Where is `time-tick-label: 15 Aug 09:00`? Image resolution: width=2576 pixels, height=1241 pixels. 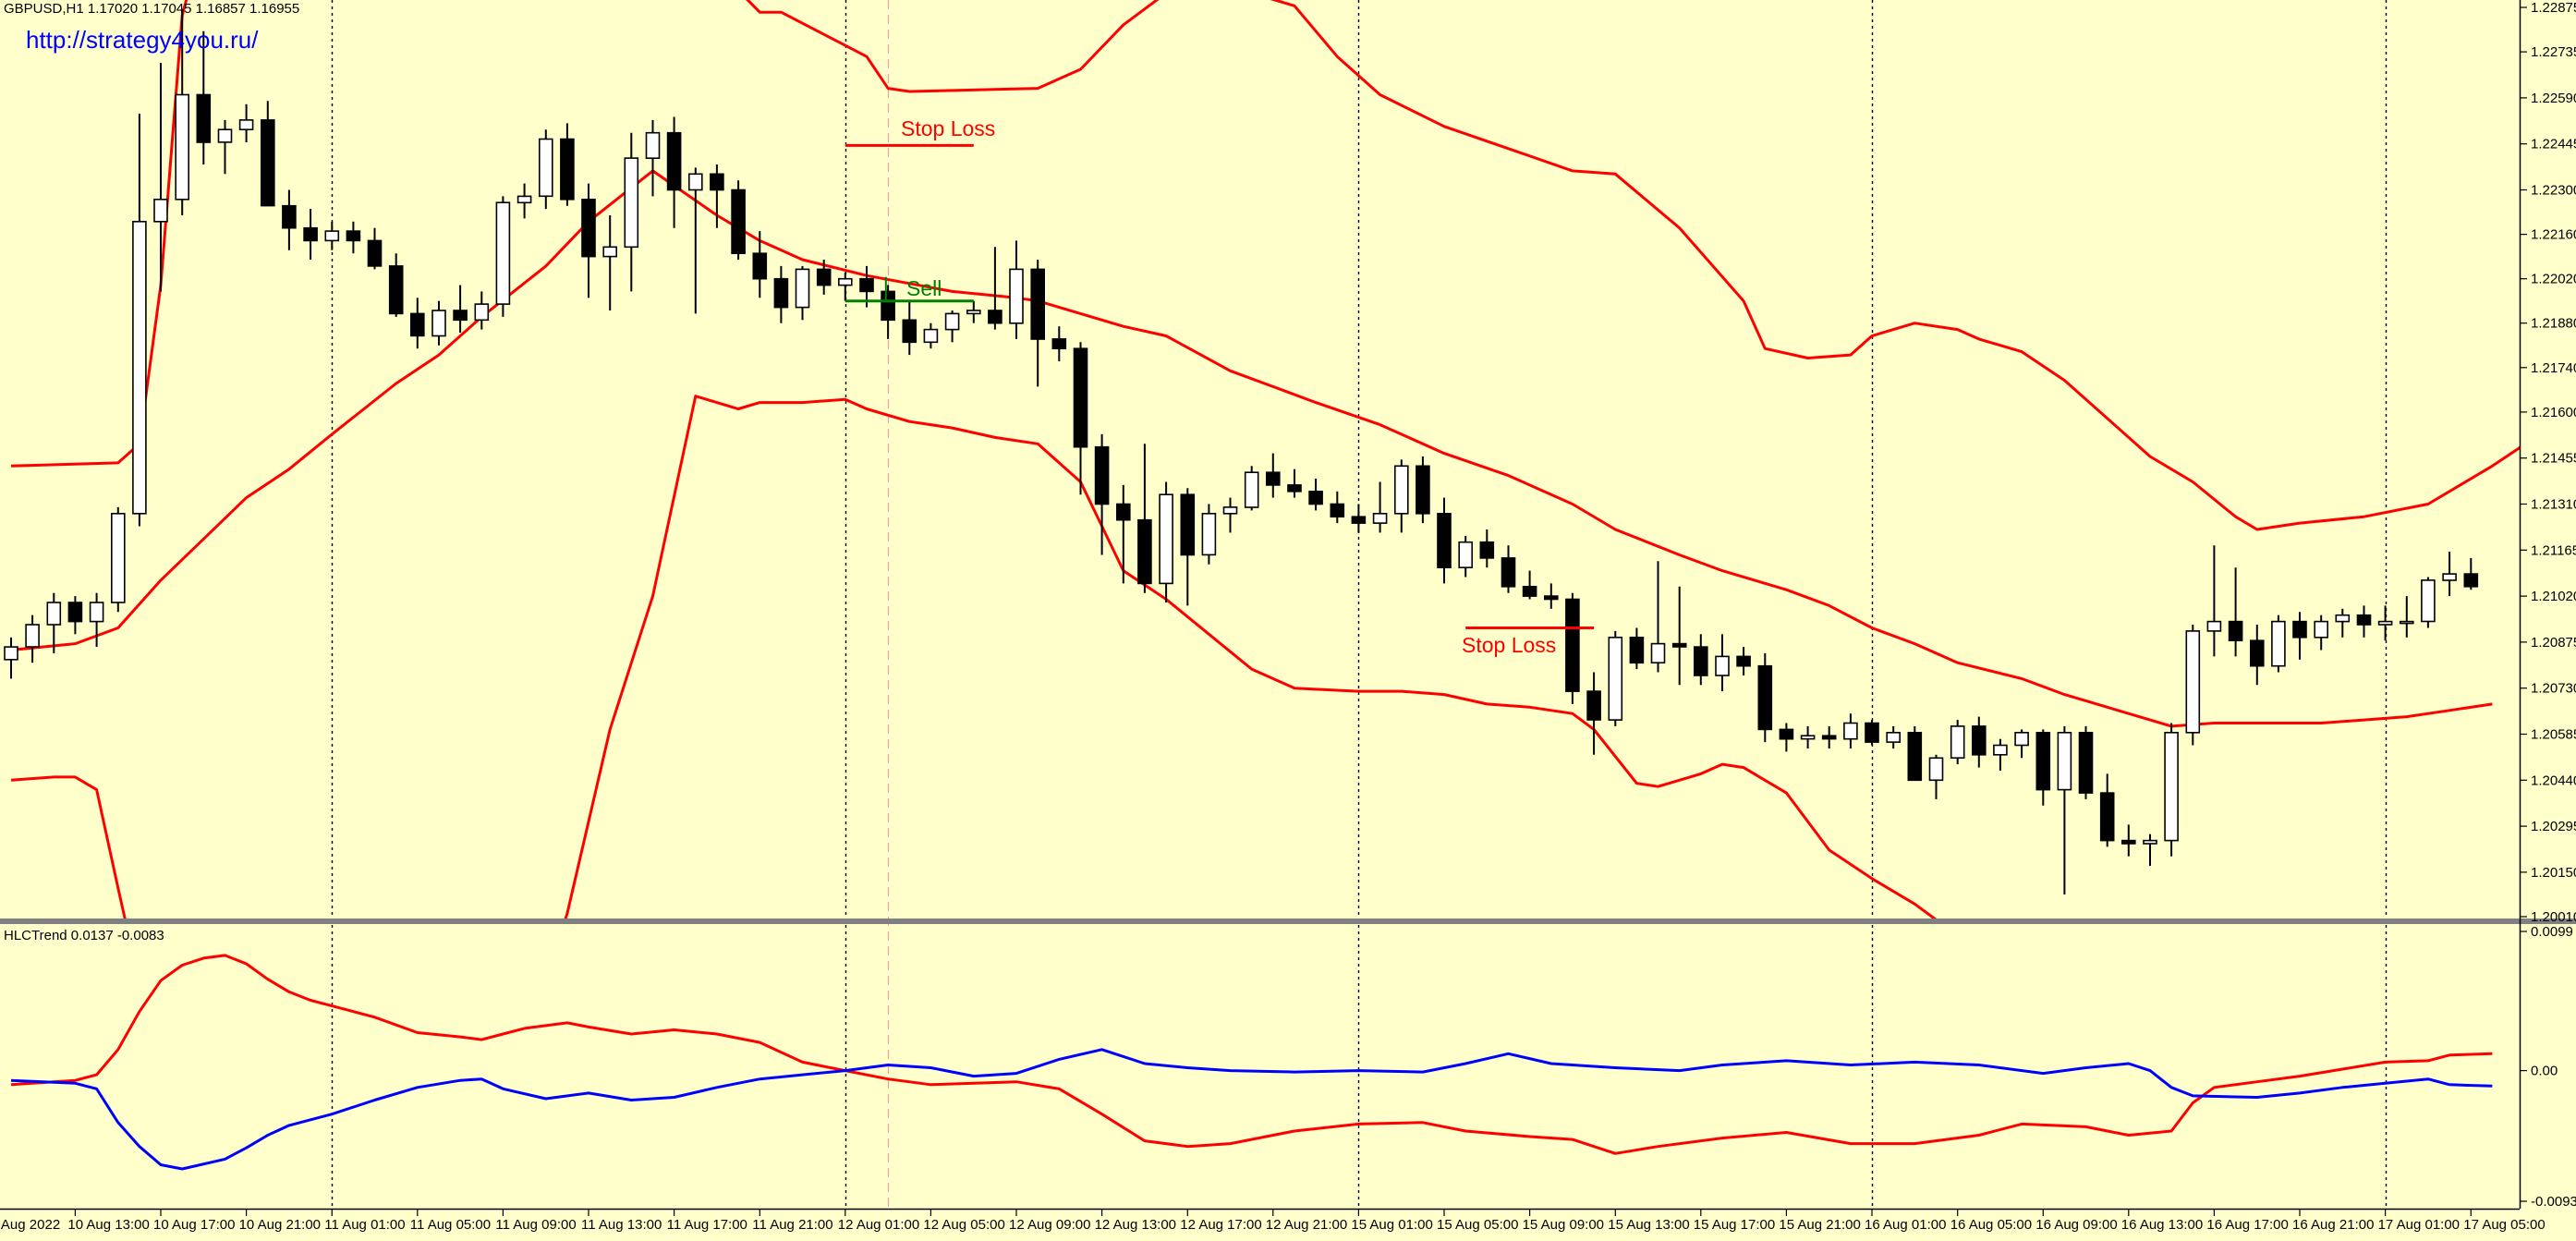 time-tick-label: 15 Aug 09:00 is located at coordinates (1563, 1225).